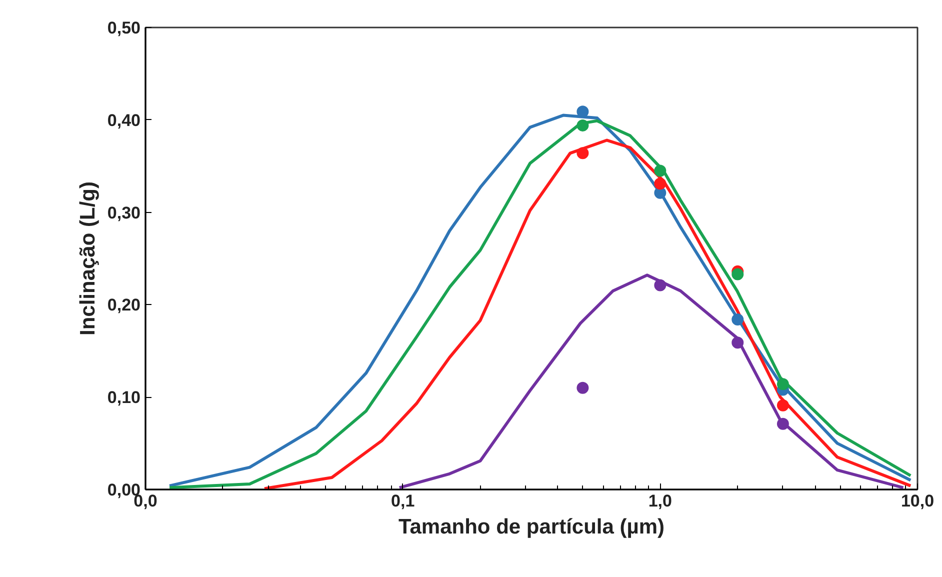 The width and height of the screenshot is (942, 577). What do you see at coordinates (531, 527) in the screenshot?
I see `x-axis-title: Tamanho de partícula (µm)` at bounding box center [531, 527].